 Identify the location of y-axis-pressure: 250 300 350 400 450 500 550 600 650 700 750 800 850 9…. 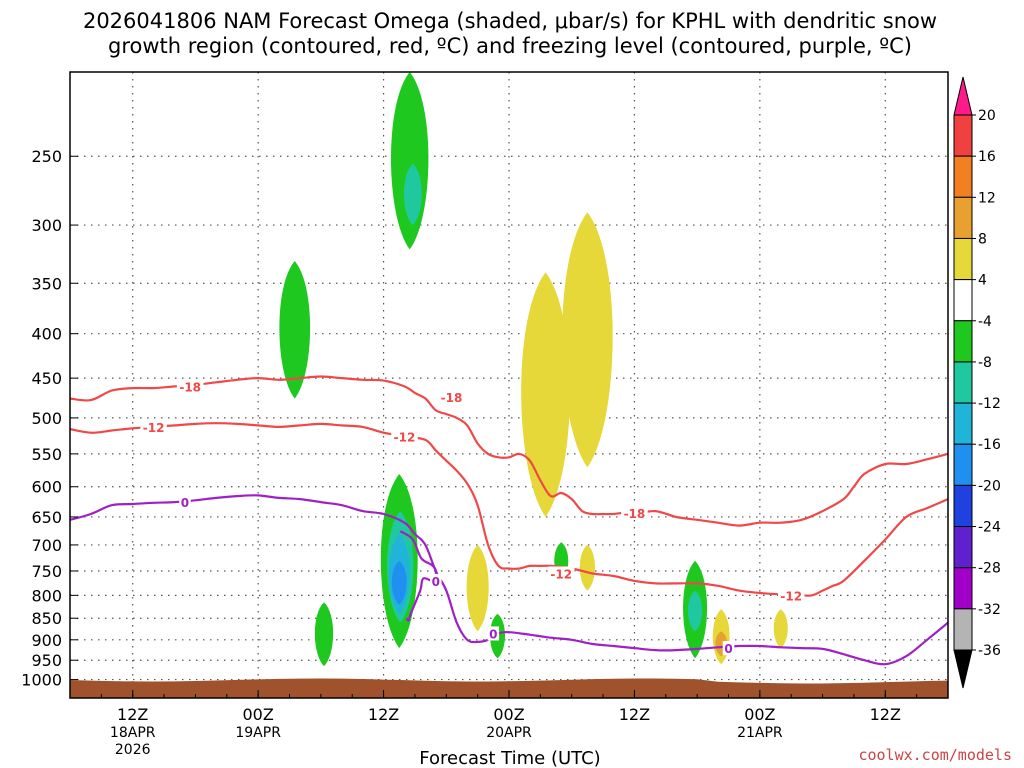
(49, 418).